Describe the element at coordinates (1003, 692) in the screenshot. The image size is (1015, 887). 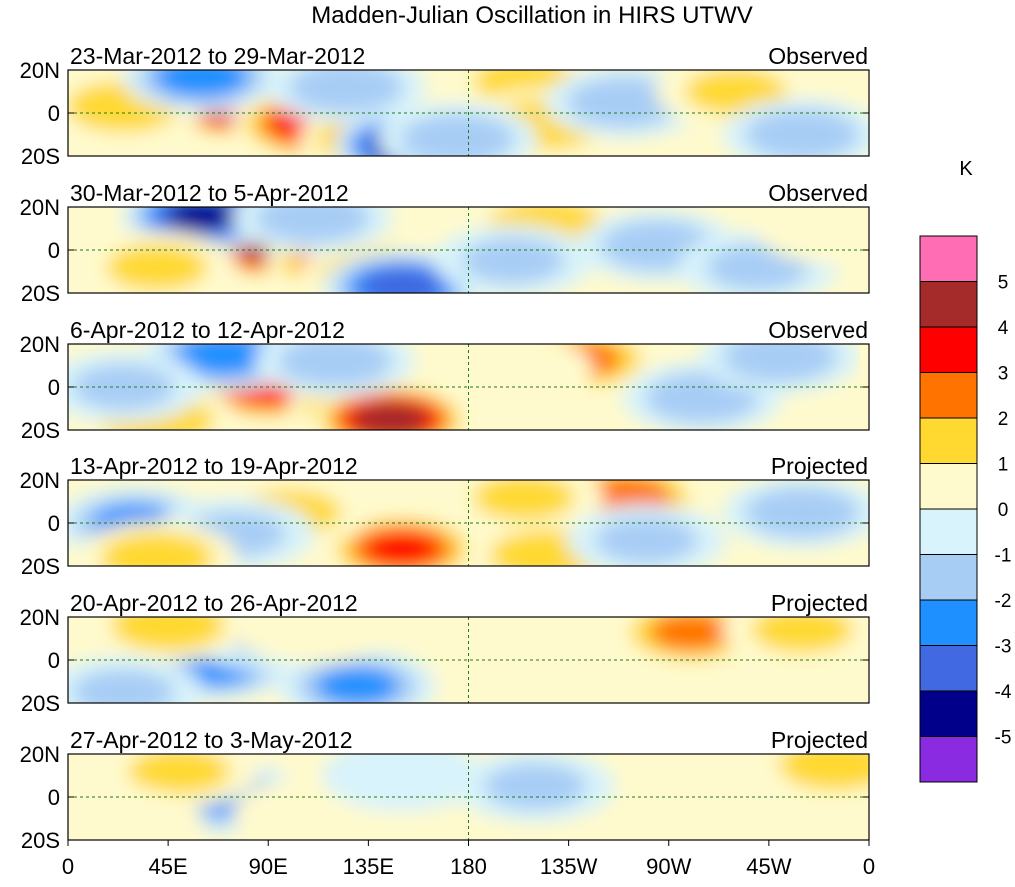
I see `colorbar-label: -4` at that location.